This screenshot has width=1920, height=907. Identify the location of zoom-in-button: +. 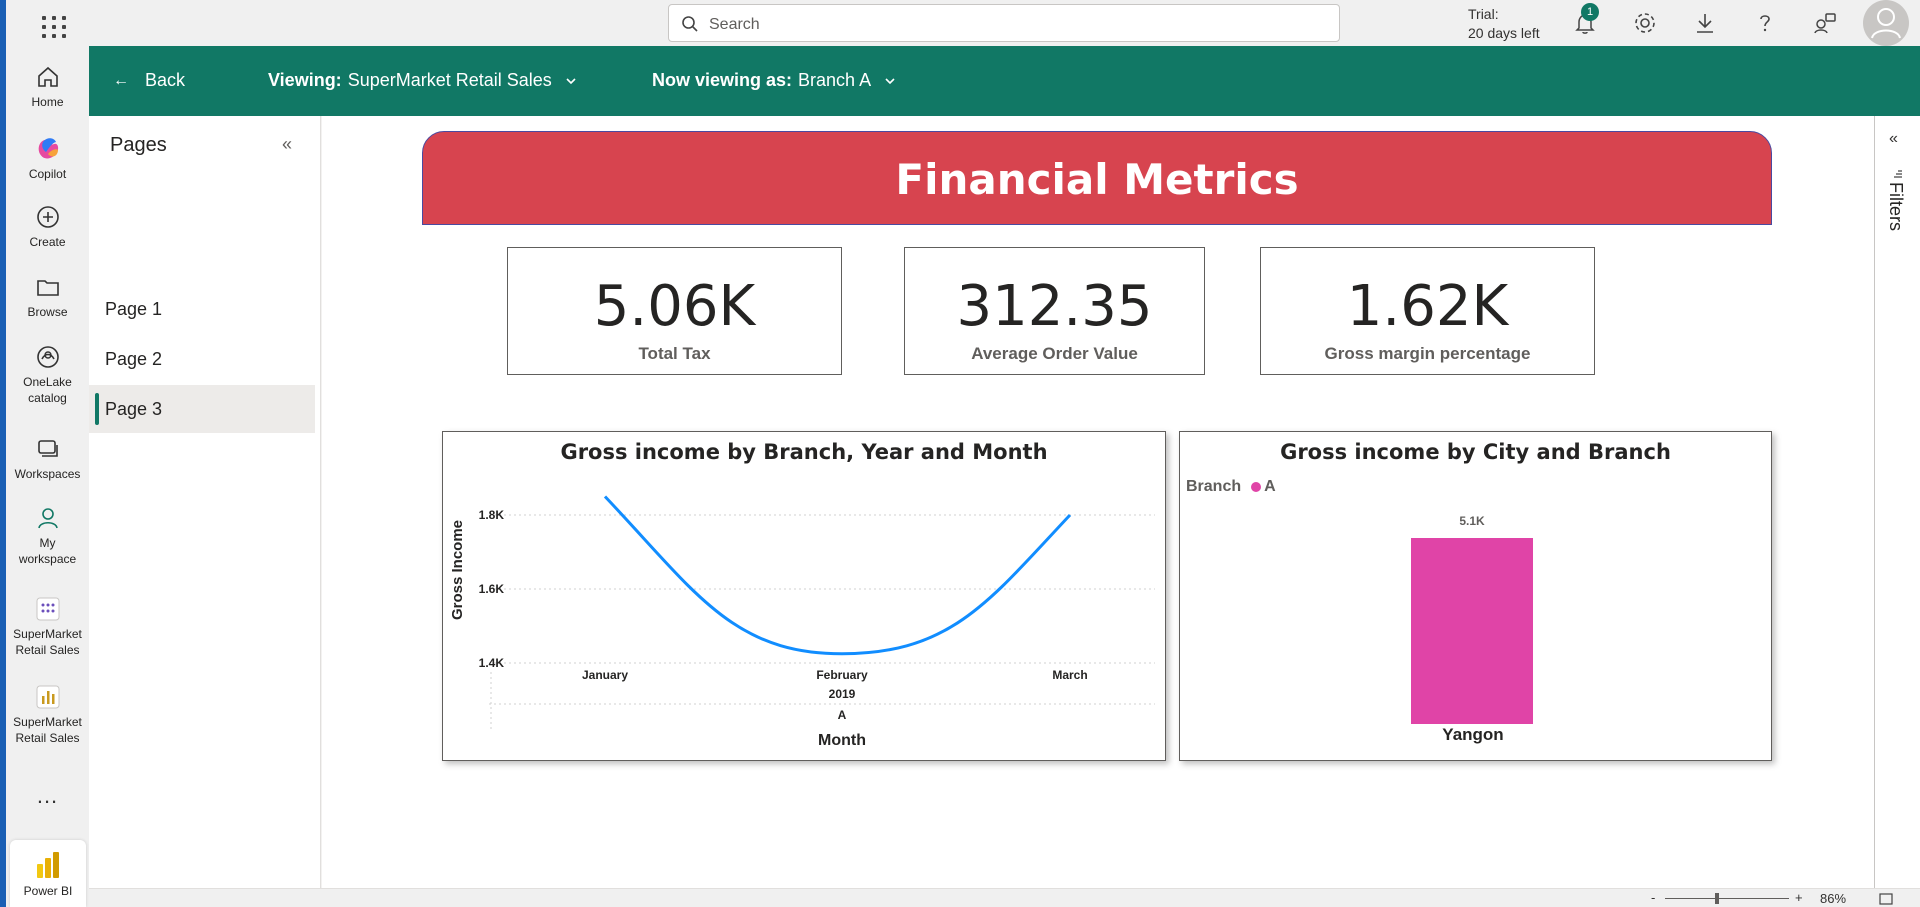
(1799, 897).